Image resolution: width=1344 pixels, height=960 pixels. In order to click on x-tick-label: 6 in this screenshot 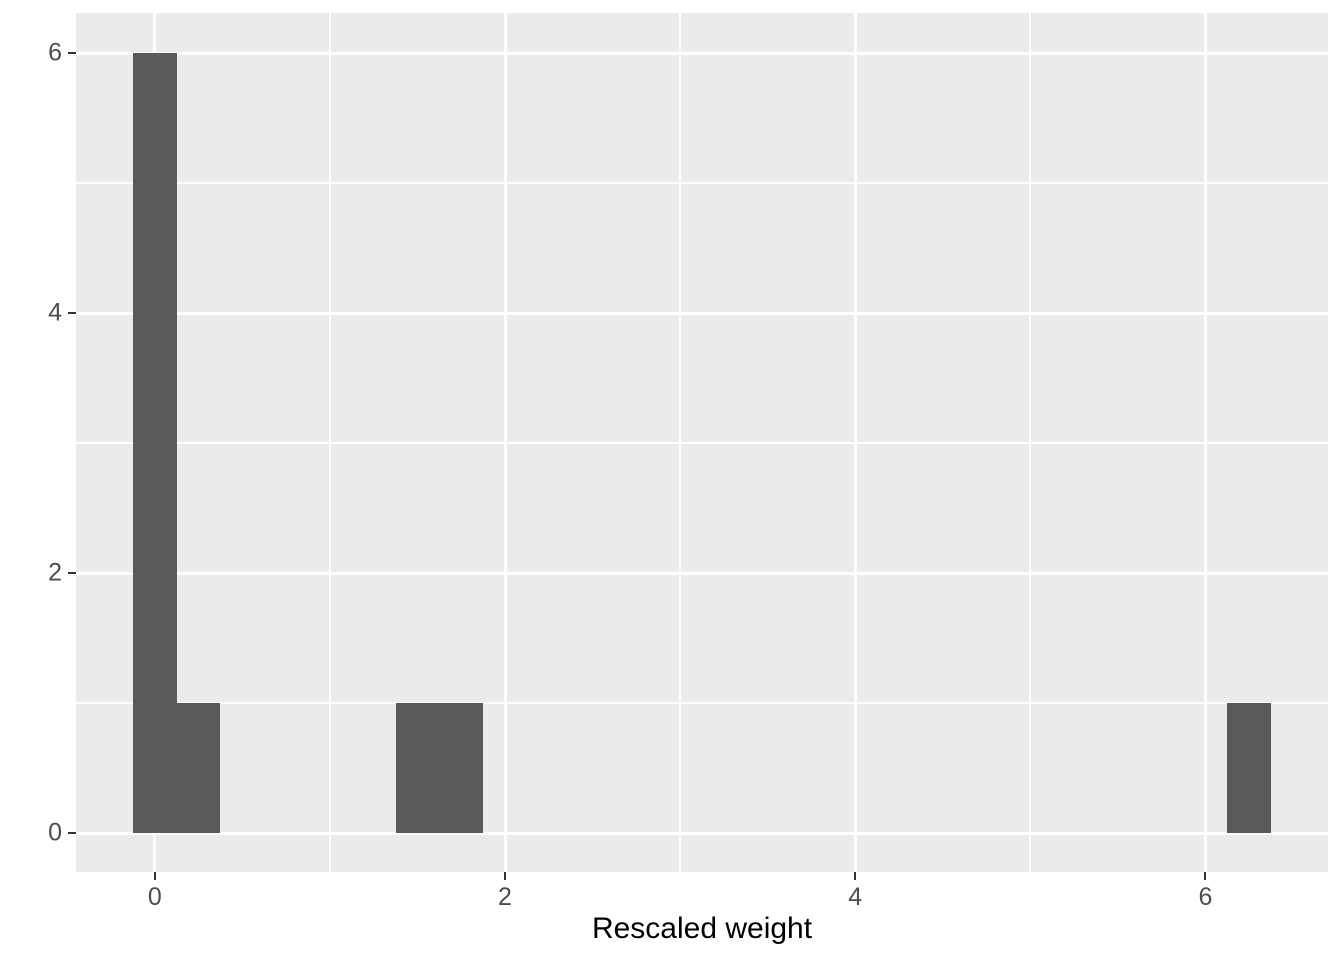, I will do `click(1205, 897)`.